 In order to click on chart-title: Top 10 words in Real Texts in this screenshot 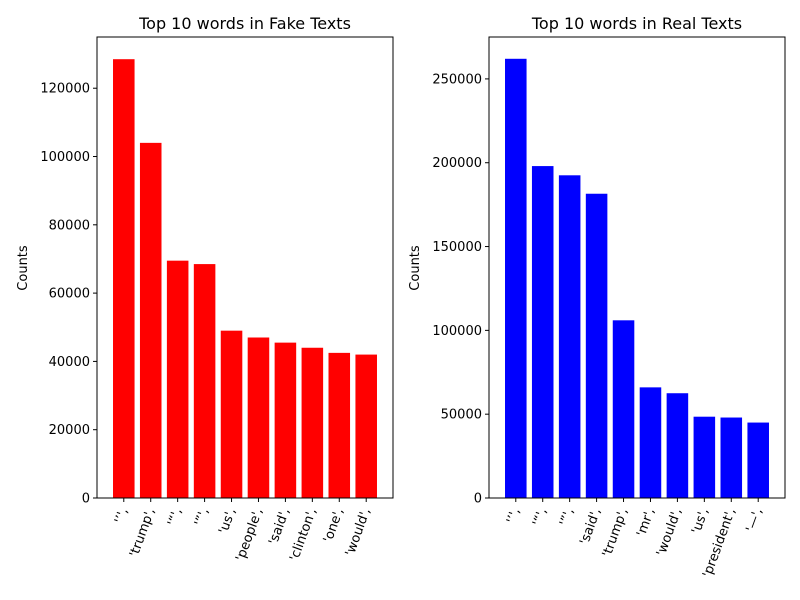, I will do `click(636, 23)`.